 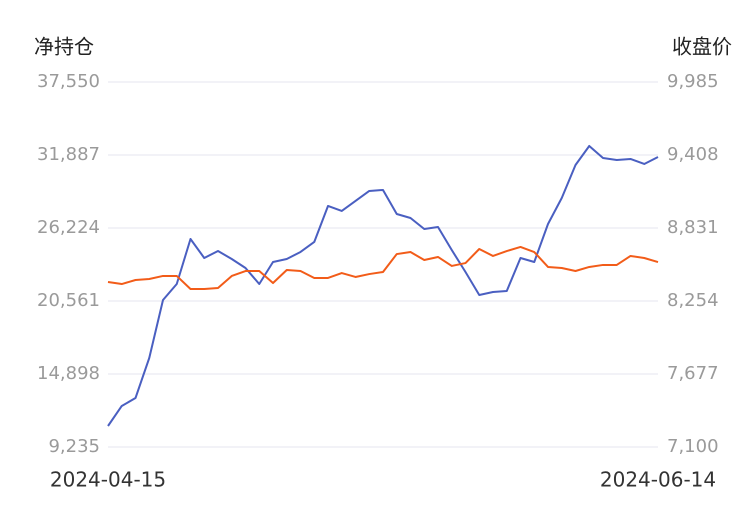 What do you see at coordinates (693, 373) in the screenshot?
I see `y2-tick-label: 7,677` at bounding box center [693, 373].